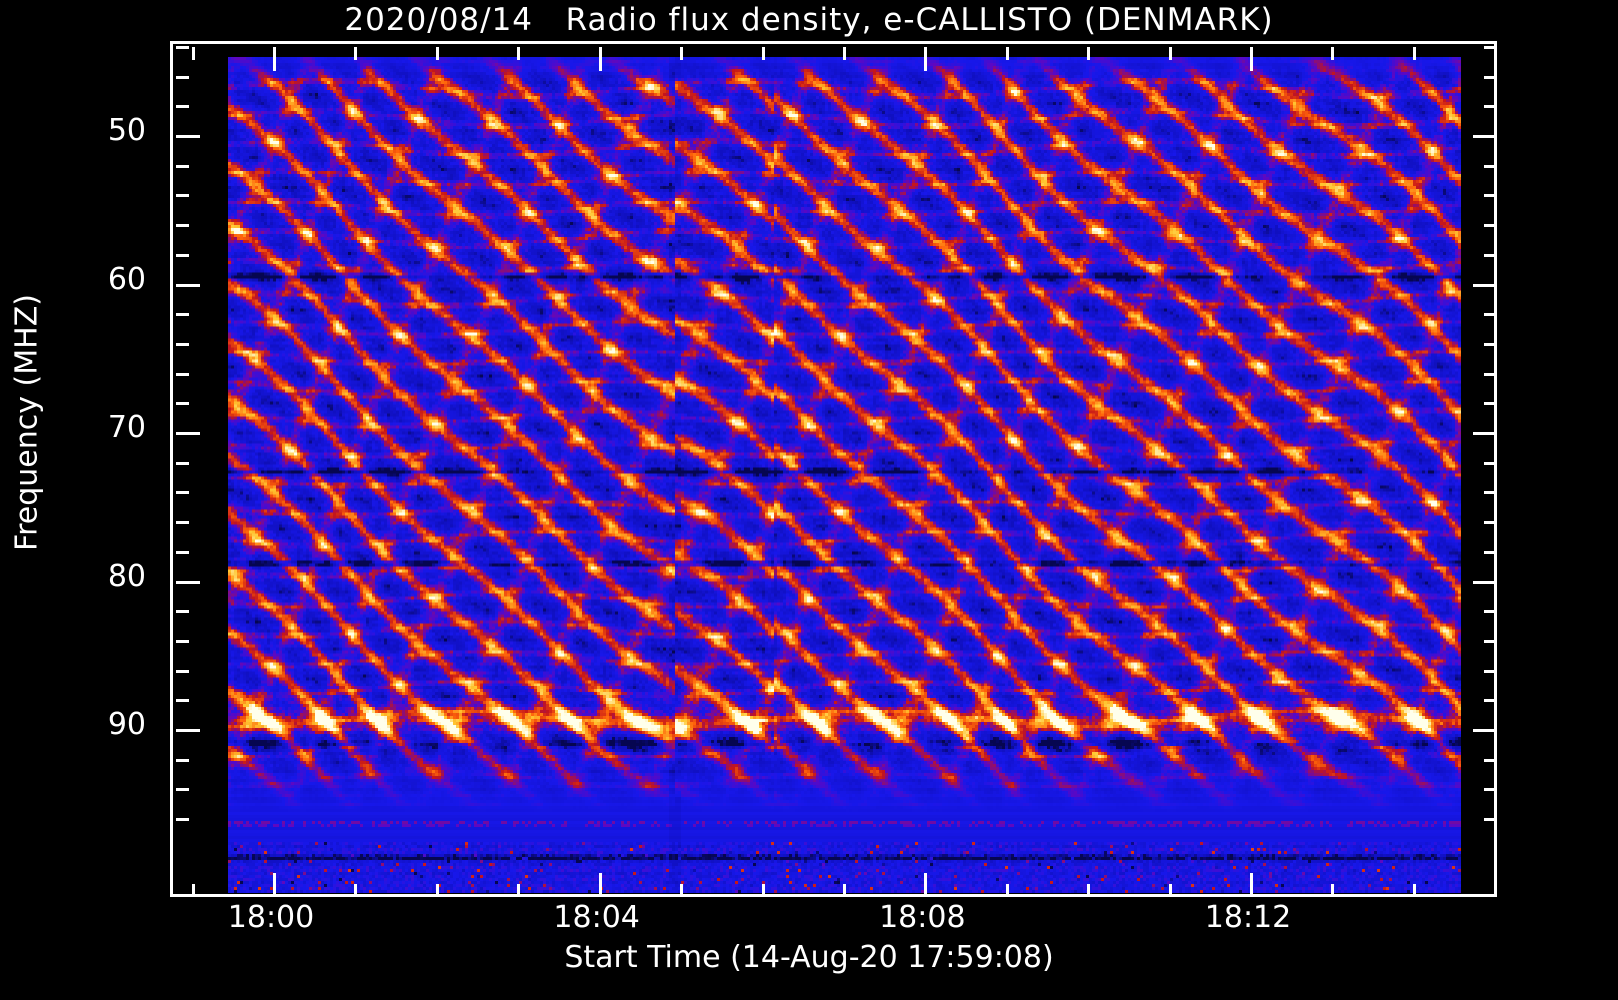 The image size is (1618, 1000). Describe the element at coordinates (126, 130) in the screenshot. I see `y-tick-label: 50` at that location.